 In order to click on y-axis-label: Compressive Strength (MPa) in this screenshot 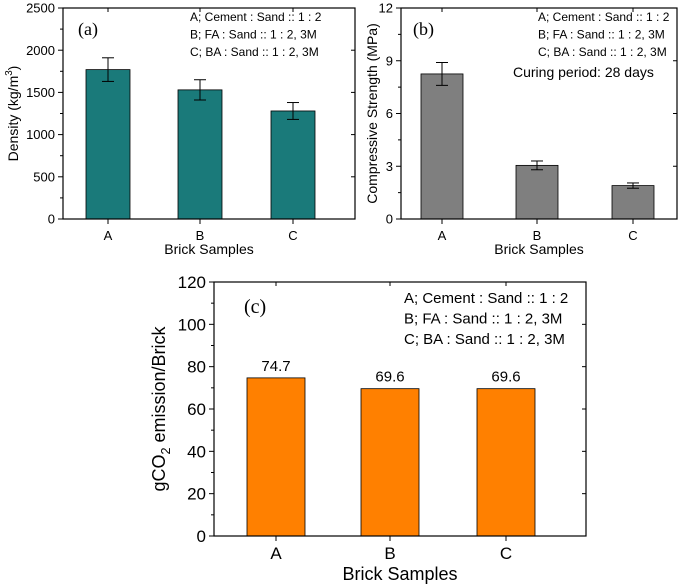, I will do `click(372, 113)`.